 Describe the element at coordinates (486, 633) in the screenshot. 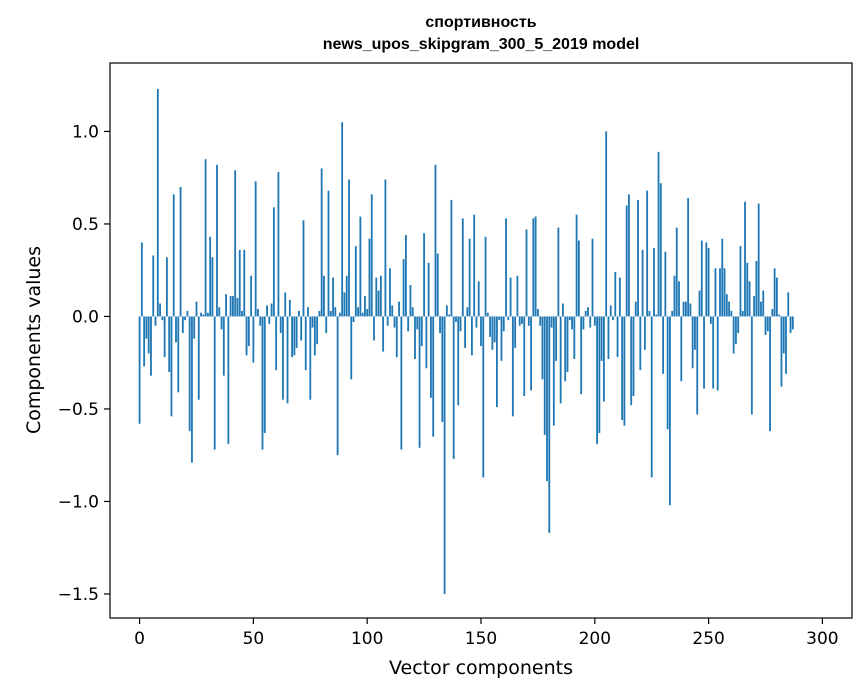

I see `x-axis-ticks: 0 50 100 150 200 250 300` at that location.